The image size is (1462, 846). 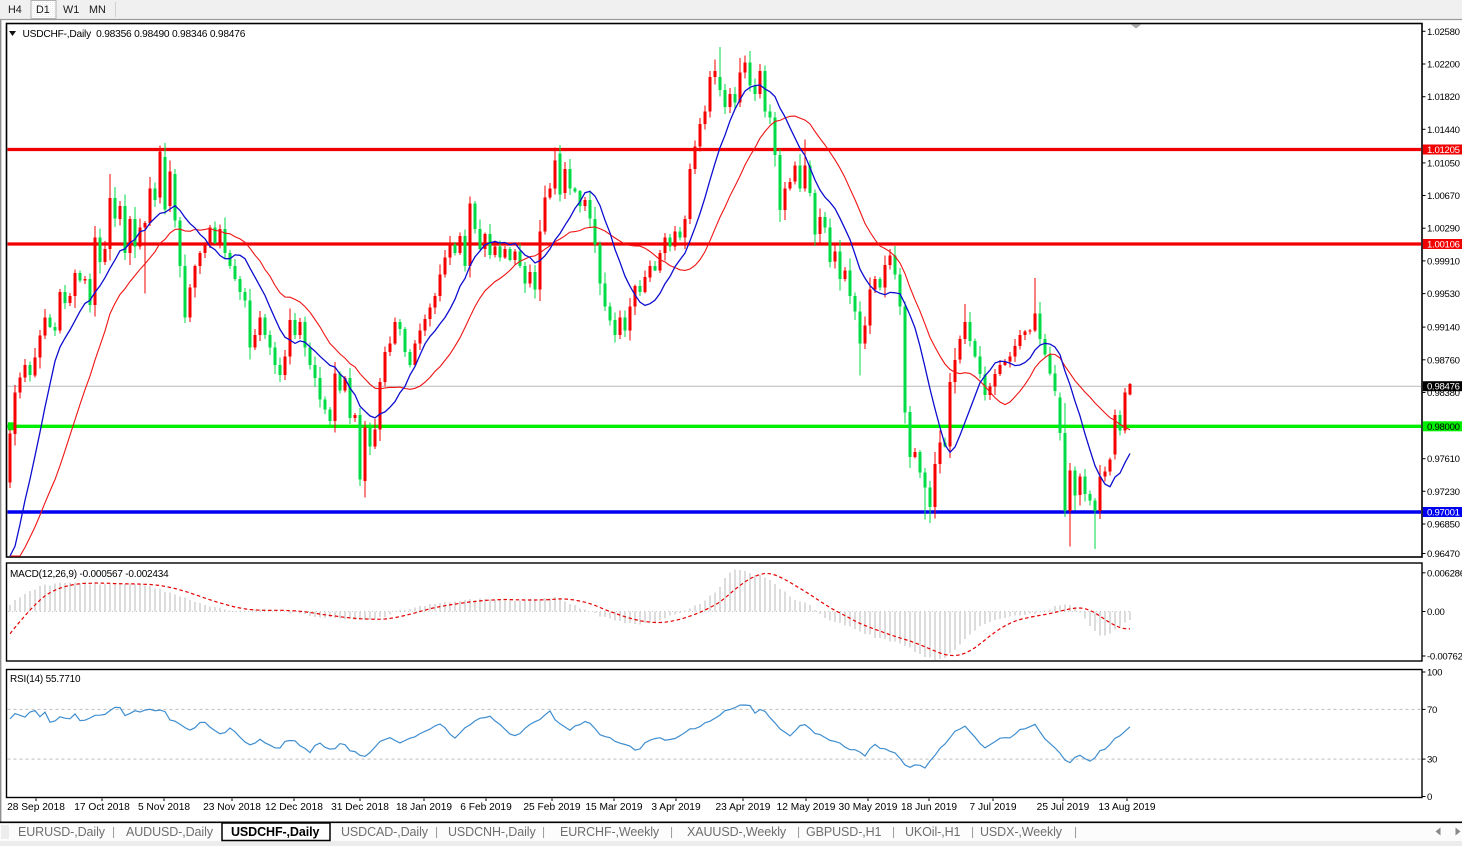 I want to click on svg-text: 0.99530, so click(x=1443, y=294).